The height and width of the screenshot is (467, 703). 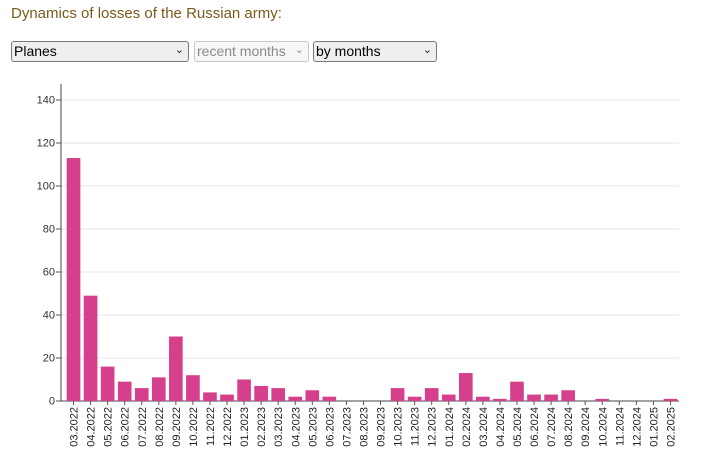 What do you see at coordinates (637, 427) in the screenshot?
I see `x-tick-label: 12.2024` at bounding box center [637, 427].